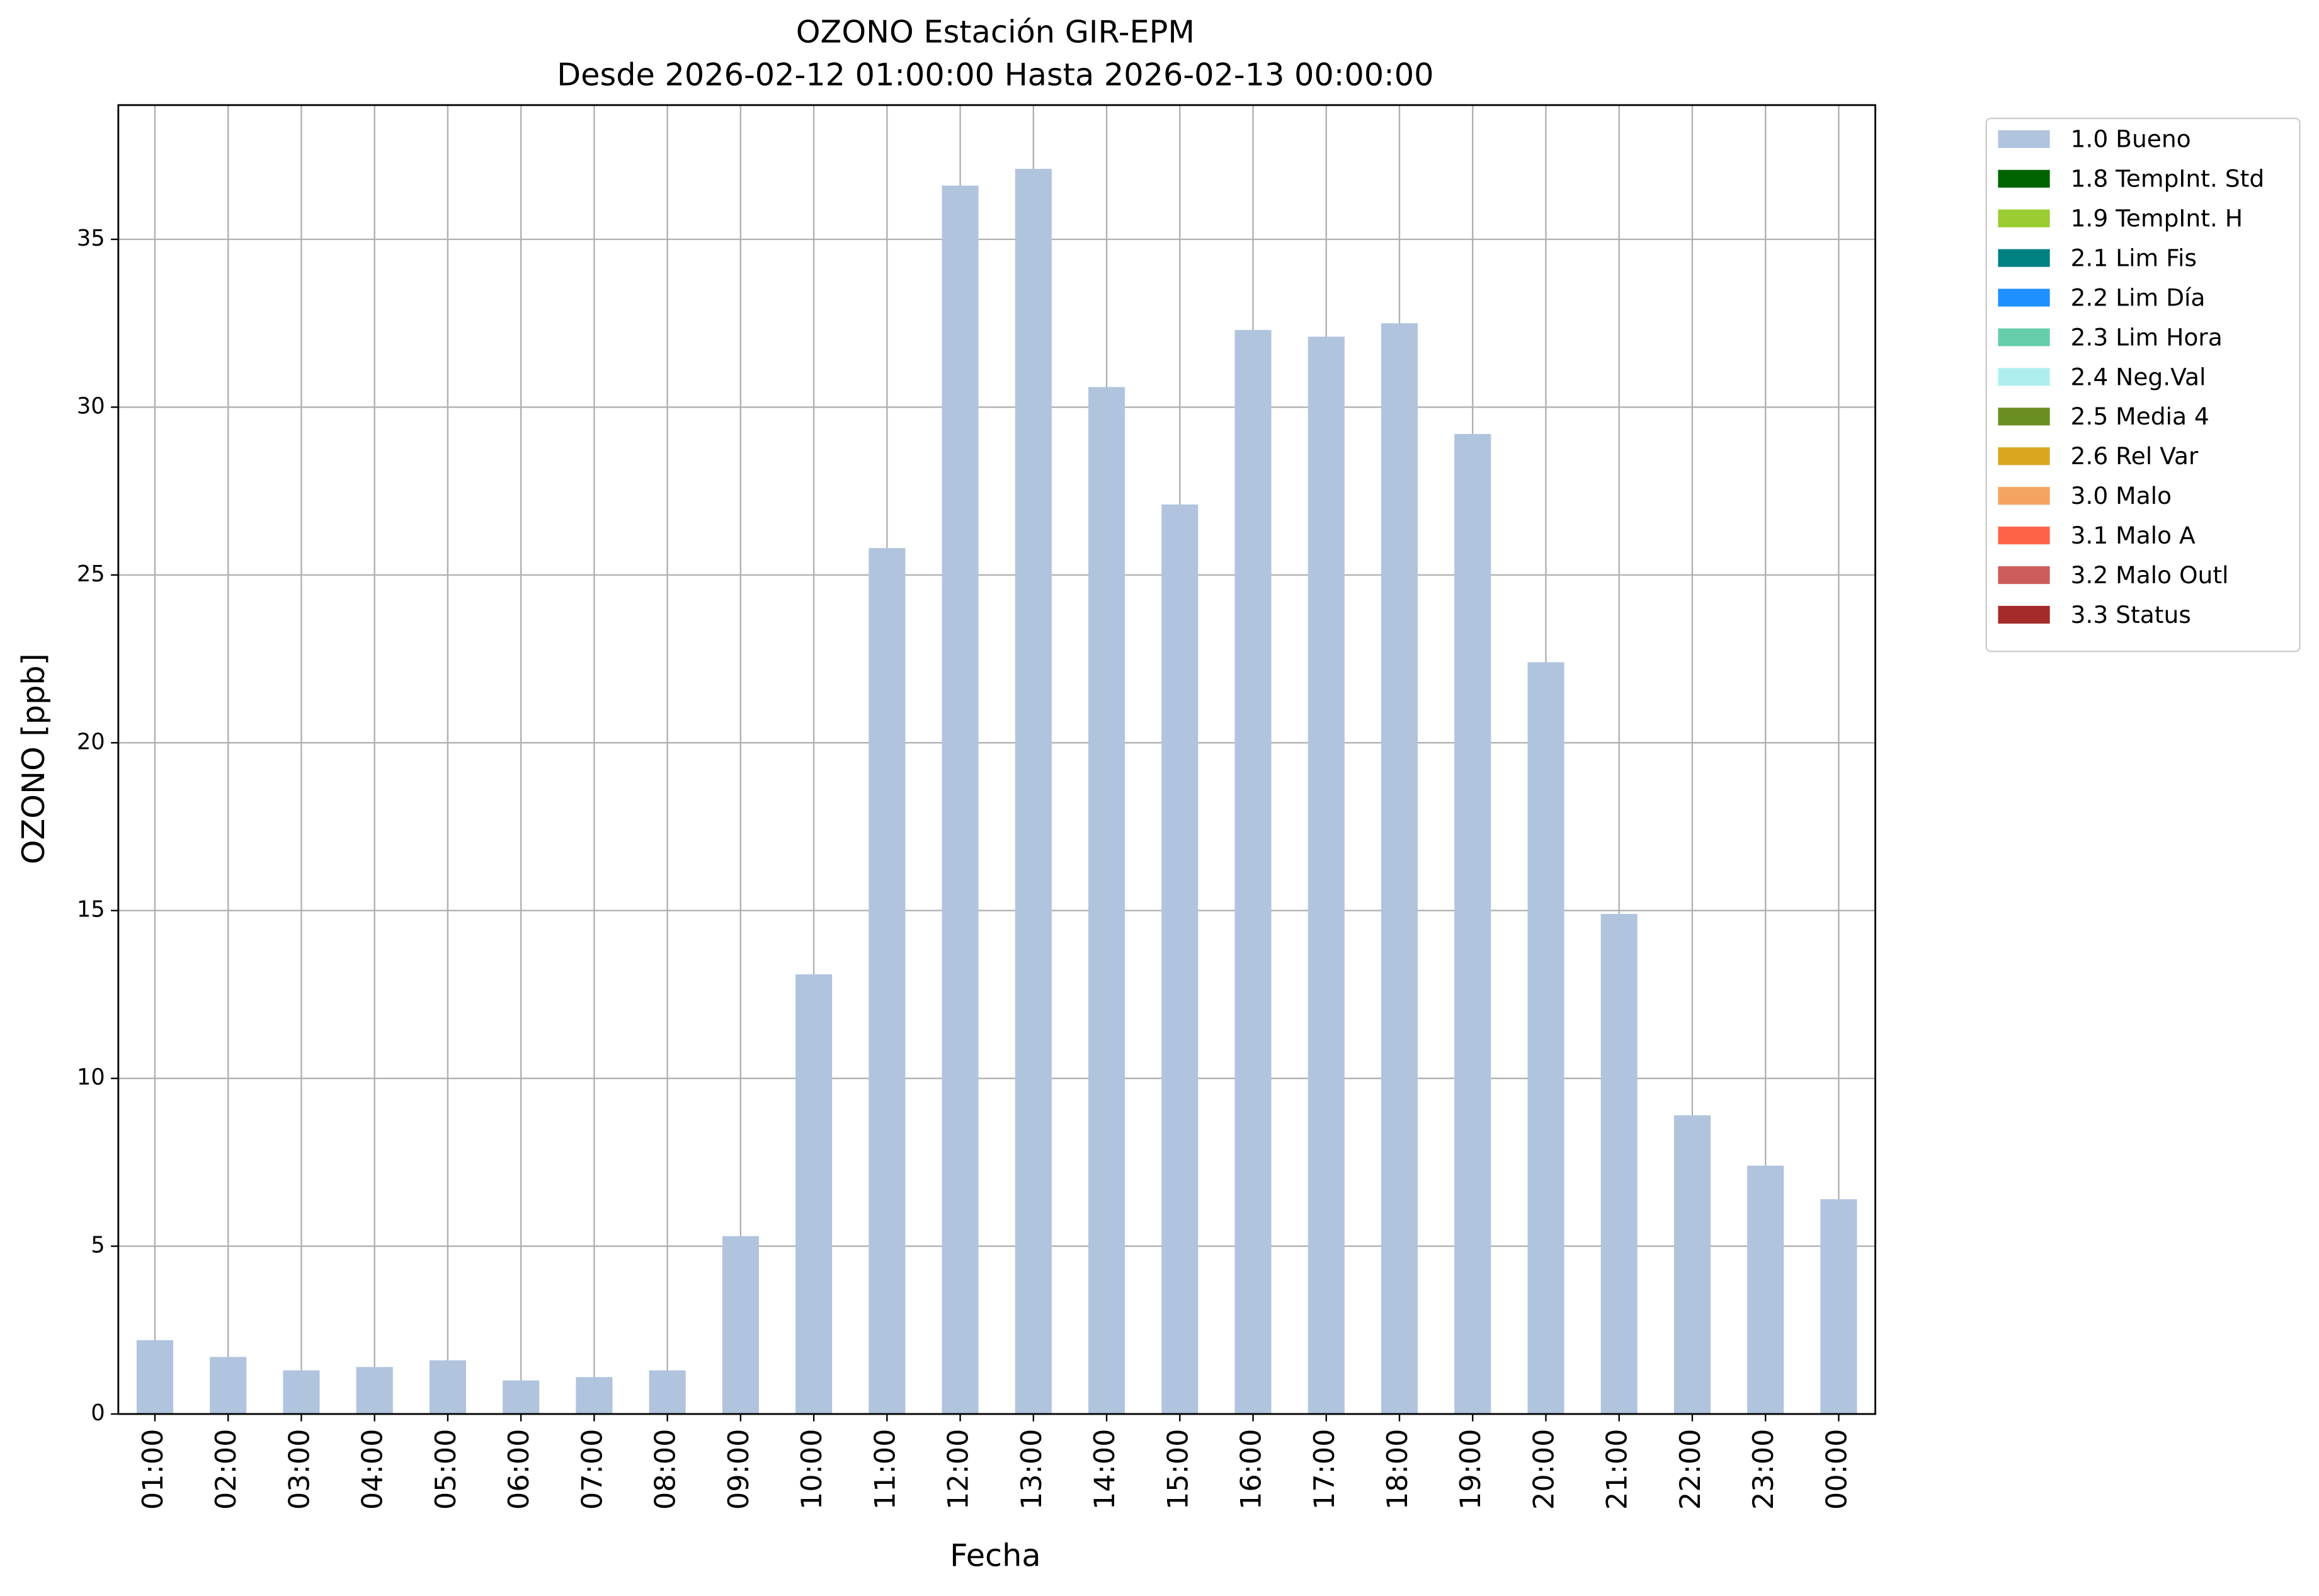  What do you see at coordinates (2121, 496) in the screenshot?
I see `legend-label: 3.0 Malo` at bounding box center [2121, 496].